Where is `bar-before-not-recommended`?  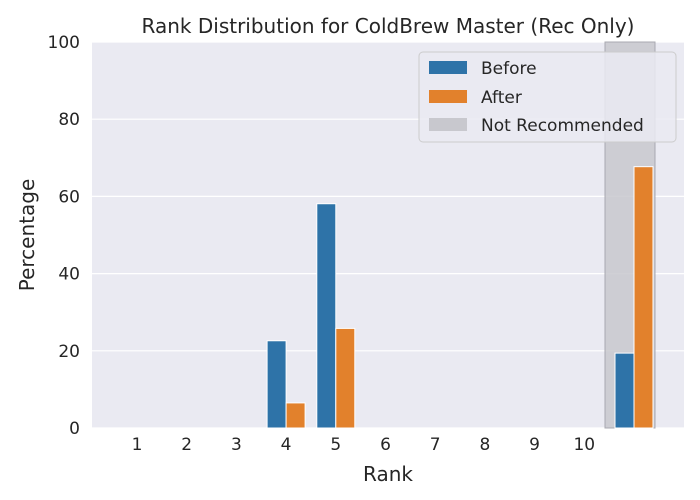 bar-before-not-recommended is located at coordinates (624, 390).